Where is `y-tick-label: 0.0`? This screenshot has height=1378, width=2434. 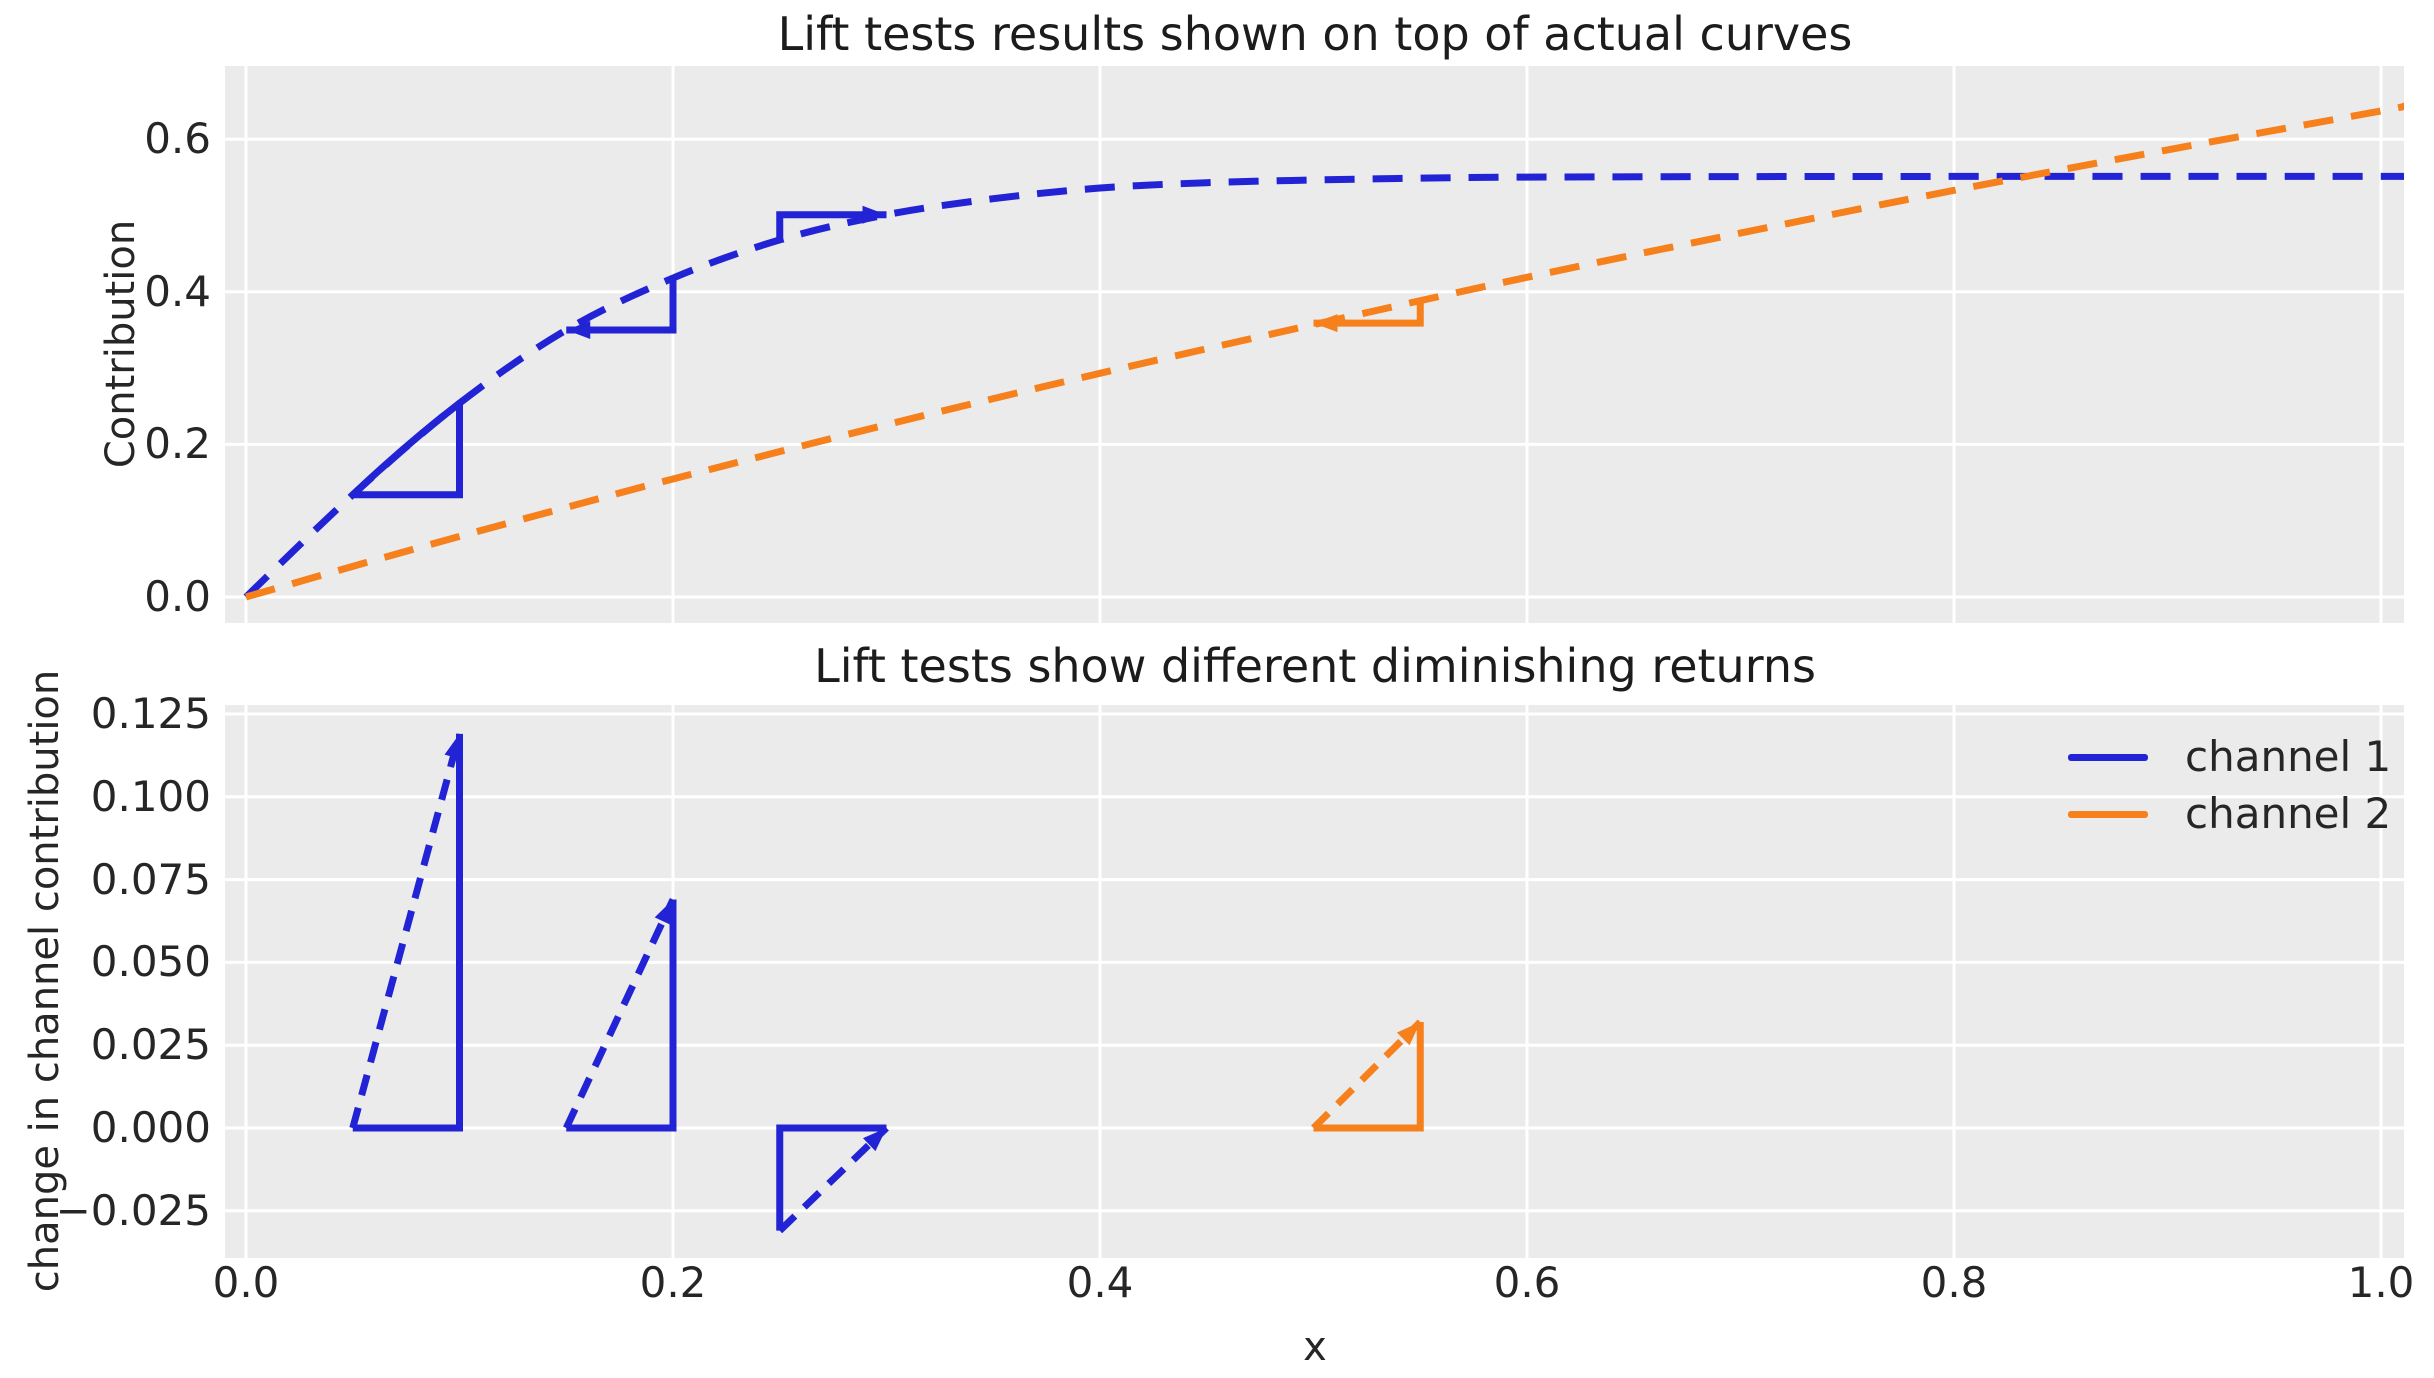 y-tick-label: 0.0 is located at coordinates (177, 596).